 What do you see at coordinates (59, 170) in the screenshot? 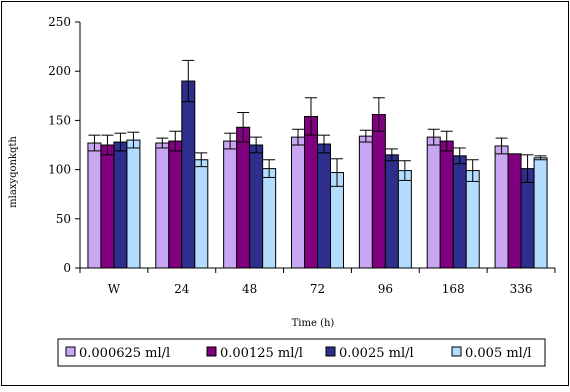
I see `y-tick-label: 100` at bounding box center [59, 170].